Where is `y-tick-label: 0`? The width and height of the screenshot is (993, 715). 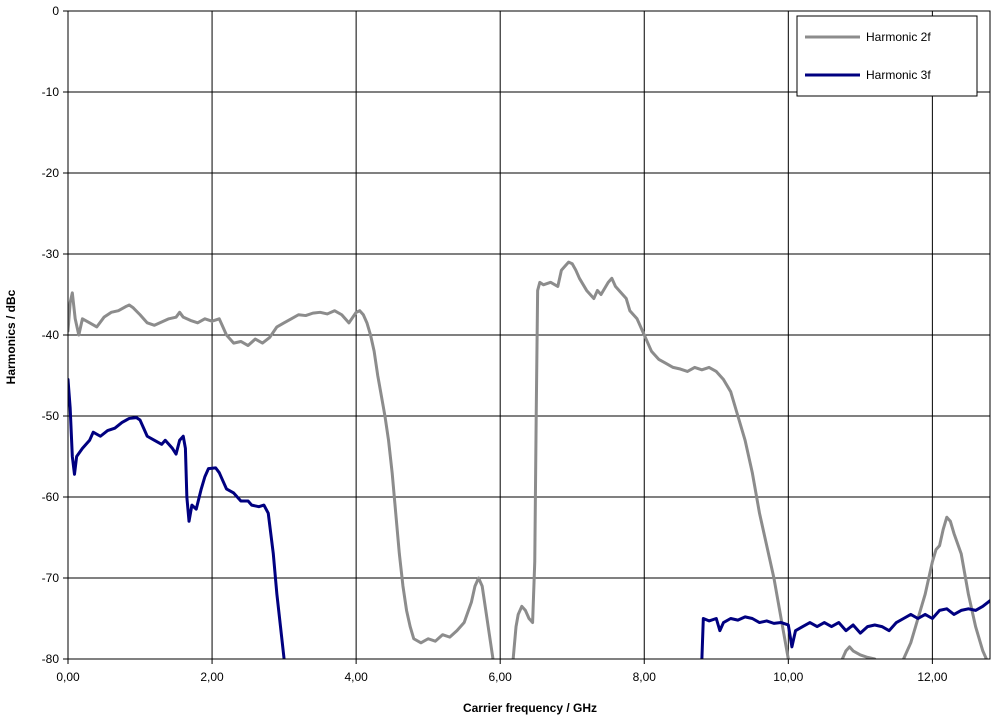 y-tick-label: 0 is located at coordinates (55, 11).